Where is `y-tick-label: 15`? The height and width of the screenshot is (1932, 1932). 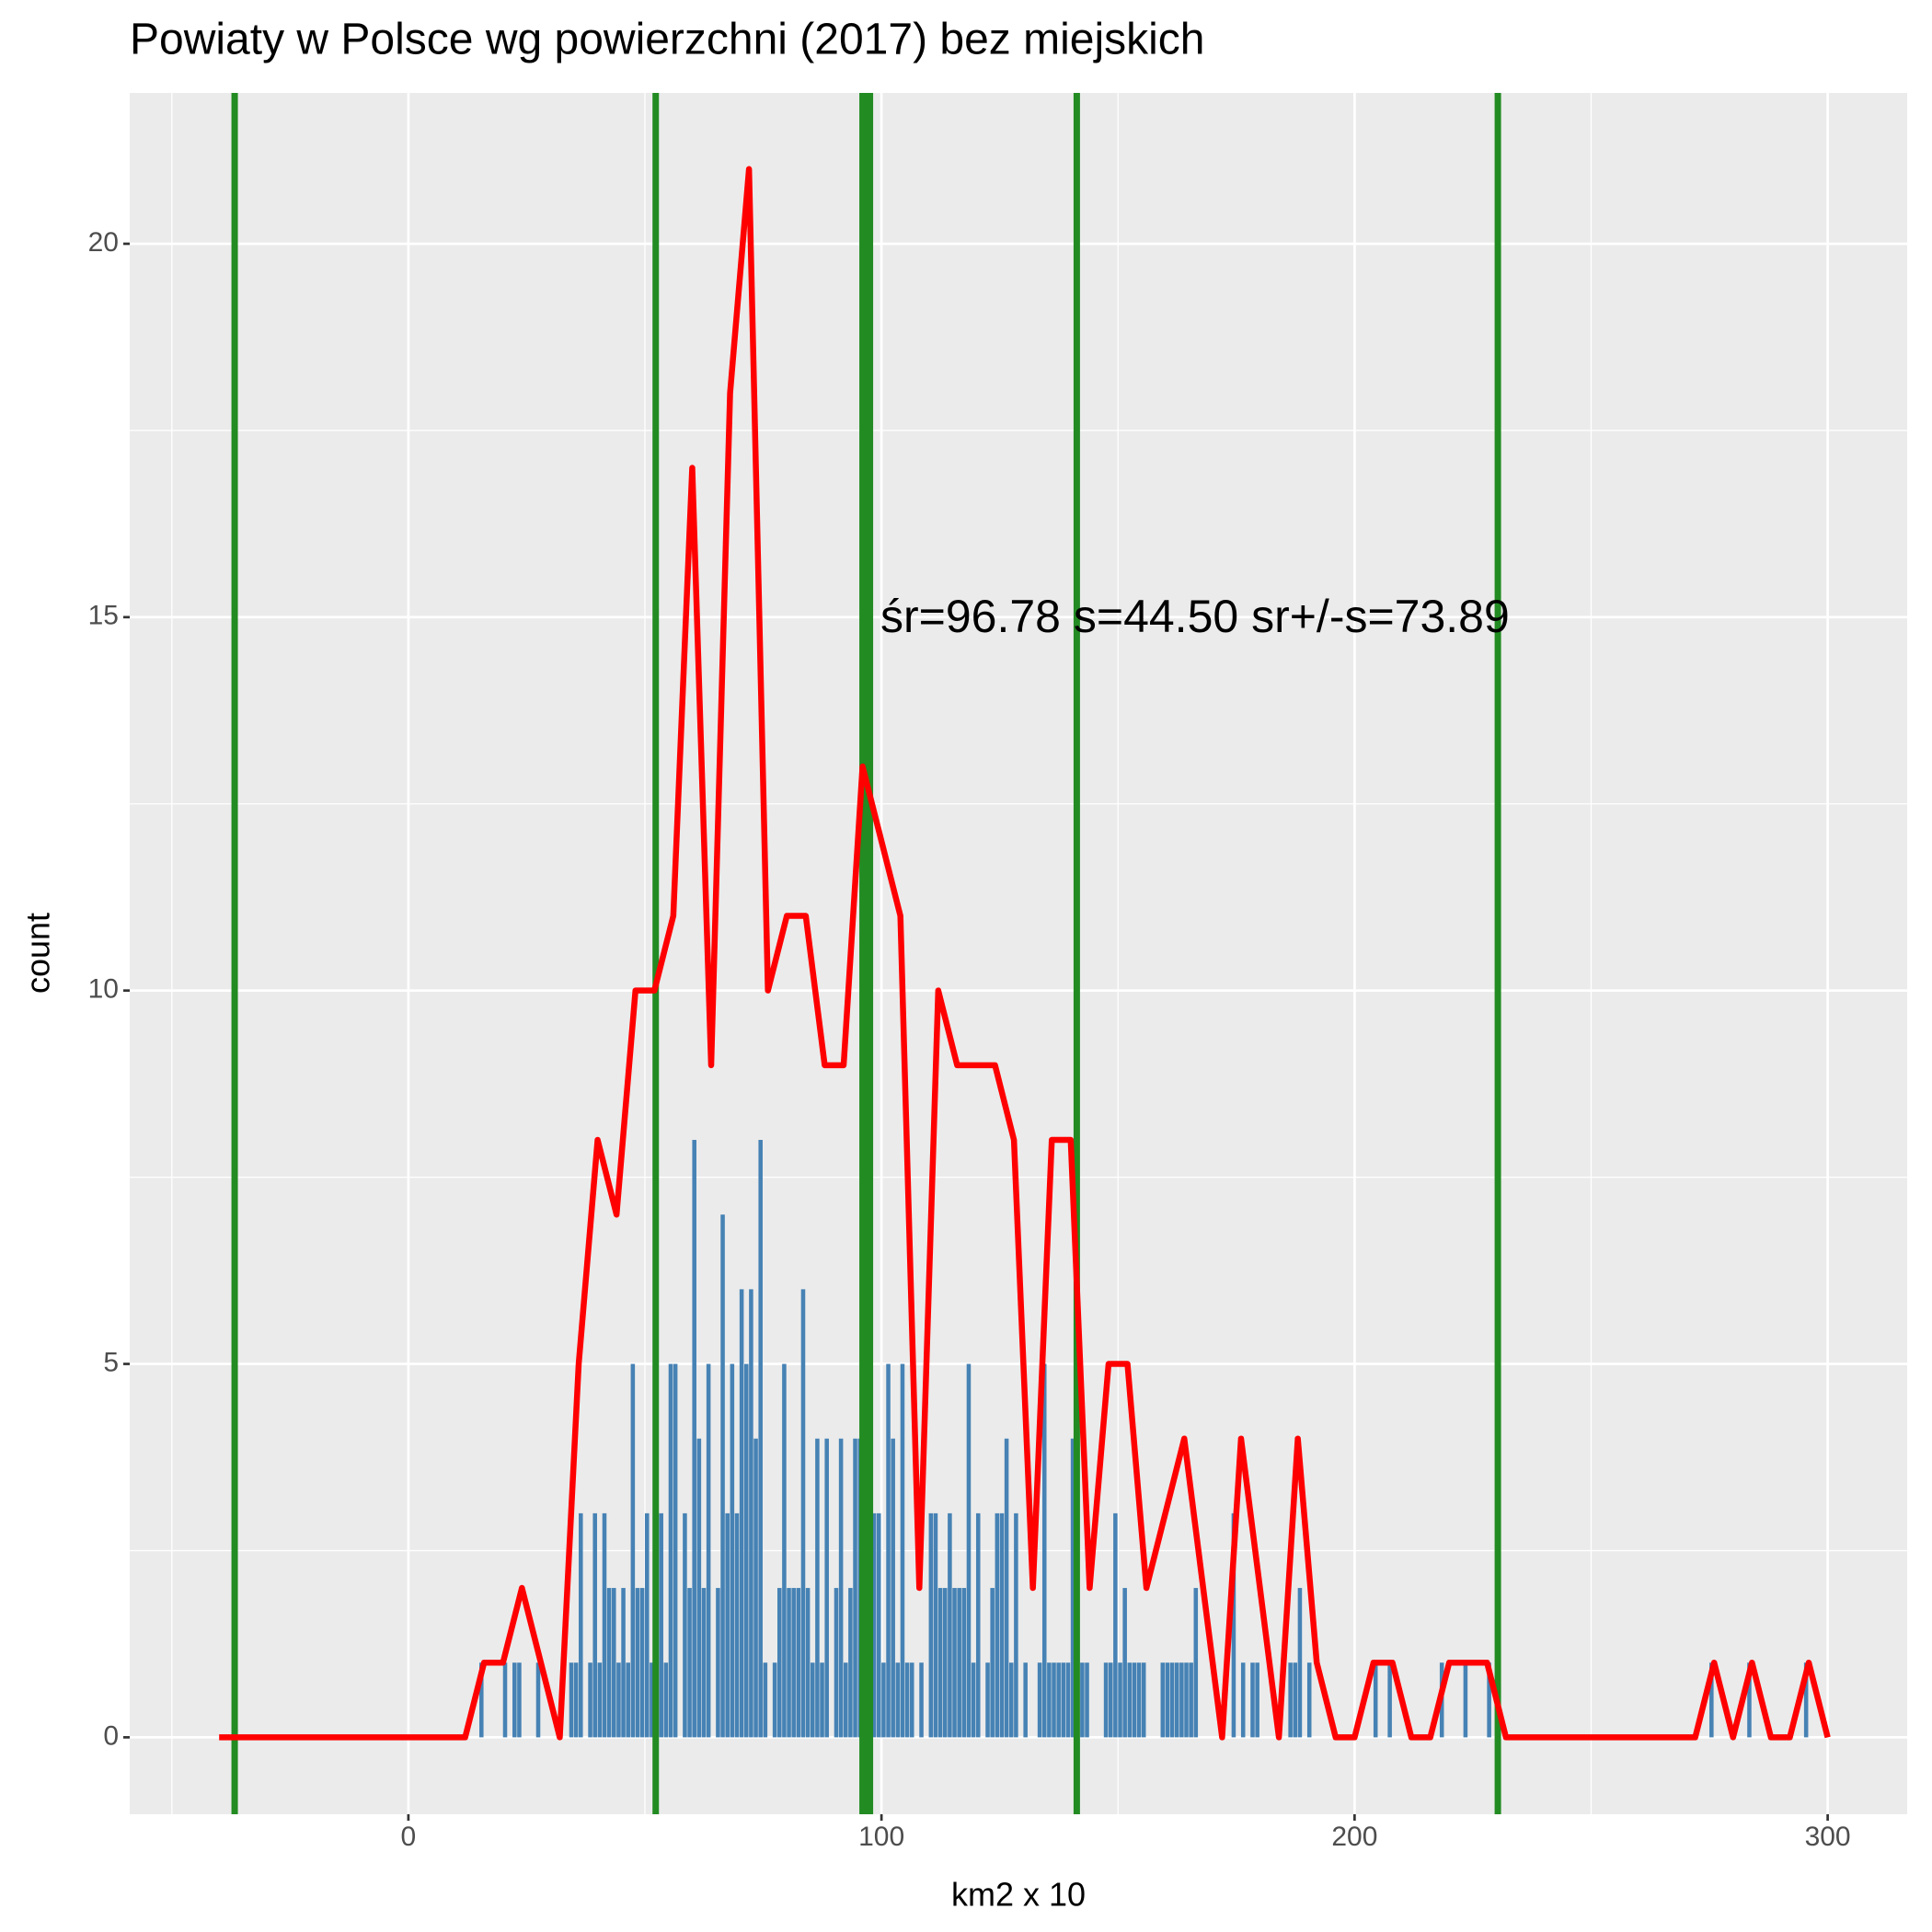
y-tick-label: 15 is located at coordinates (103, 616).